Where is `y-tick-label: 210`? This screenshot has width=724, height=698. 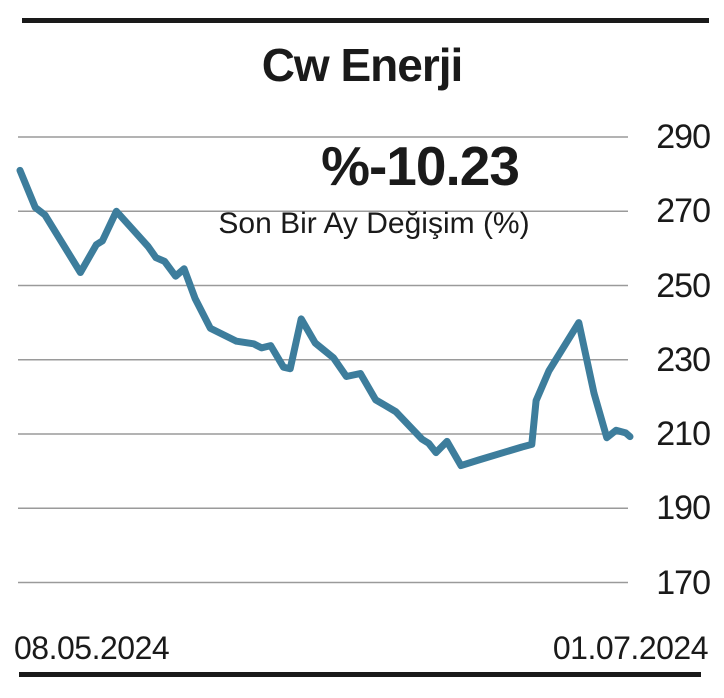 y-tick-label: 210 is located at coordinates (683, 434).